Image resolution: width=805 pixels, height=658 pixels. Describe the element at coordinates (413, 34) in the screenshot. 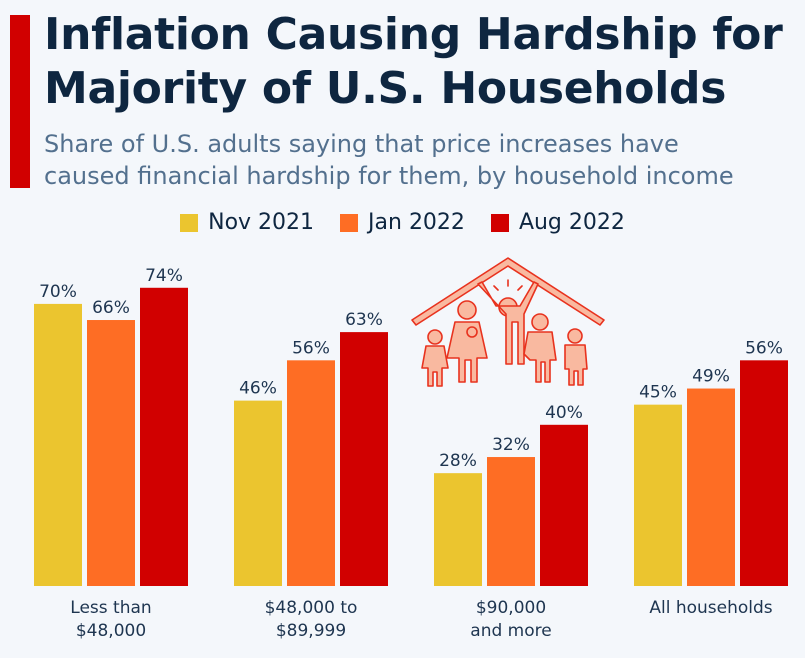

I see `title-line-1: Inflation Causing Hardship for` at that location.